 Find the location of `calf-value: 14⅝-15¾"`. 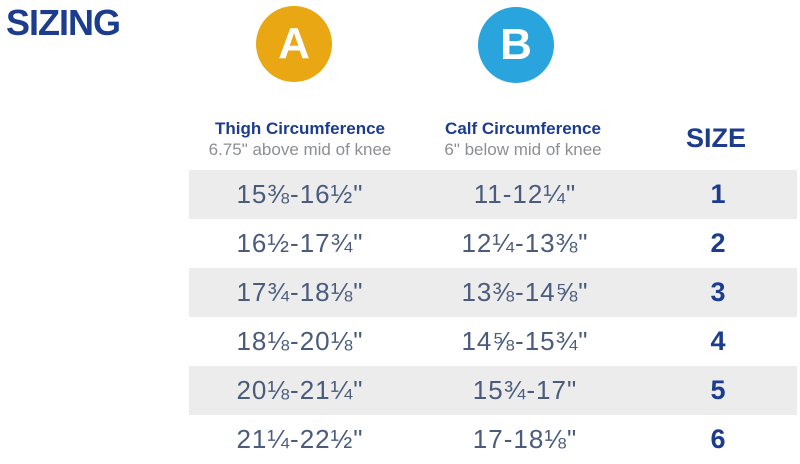

calf-value: 14⅝-15¾" is located at coordinates (525, 341).